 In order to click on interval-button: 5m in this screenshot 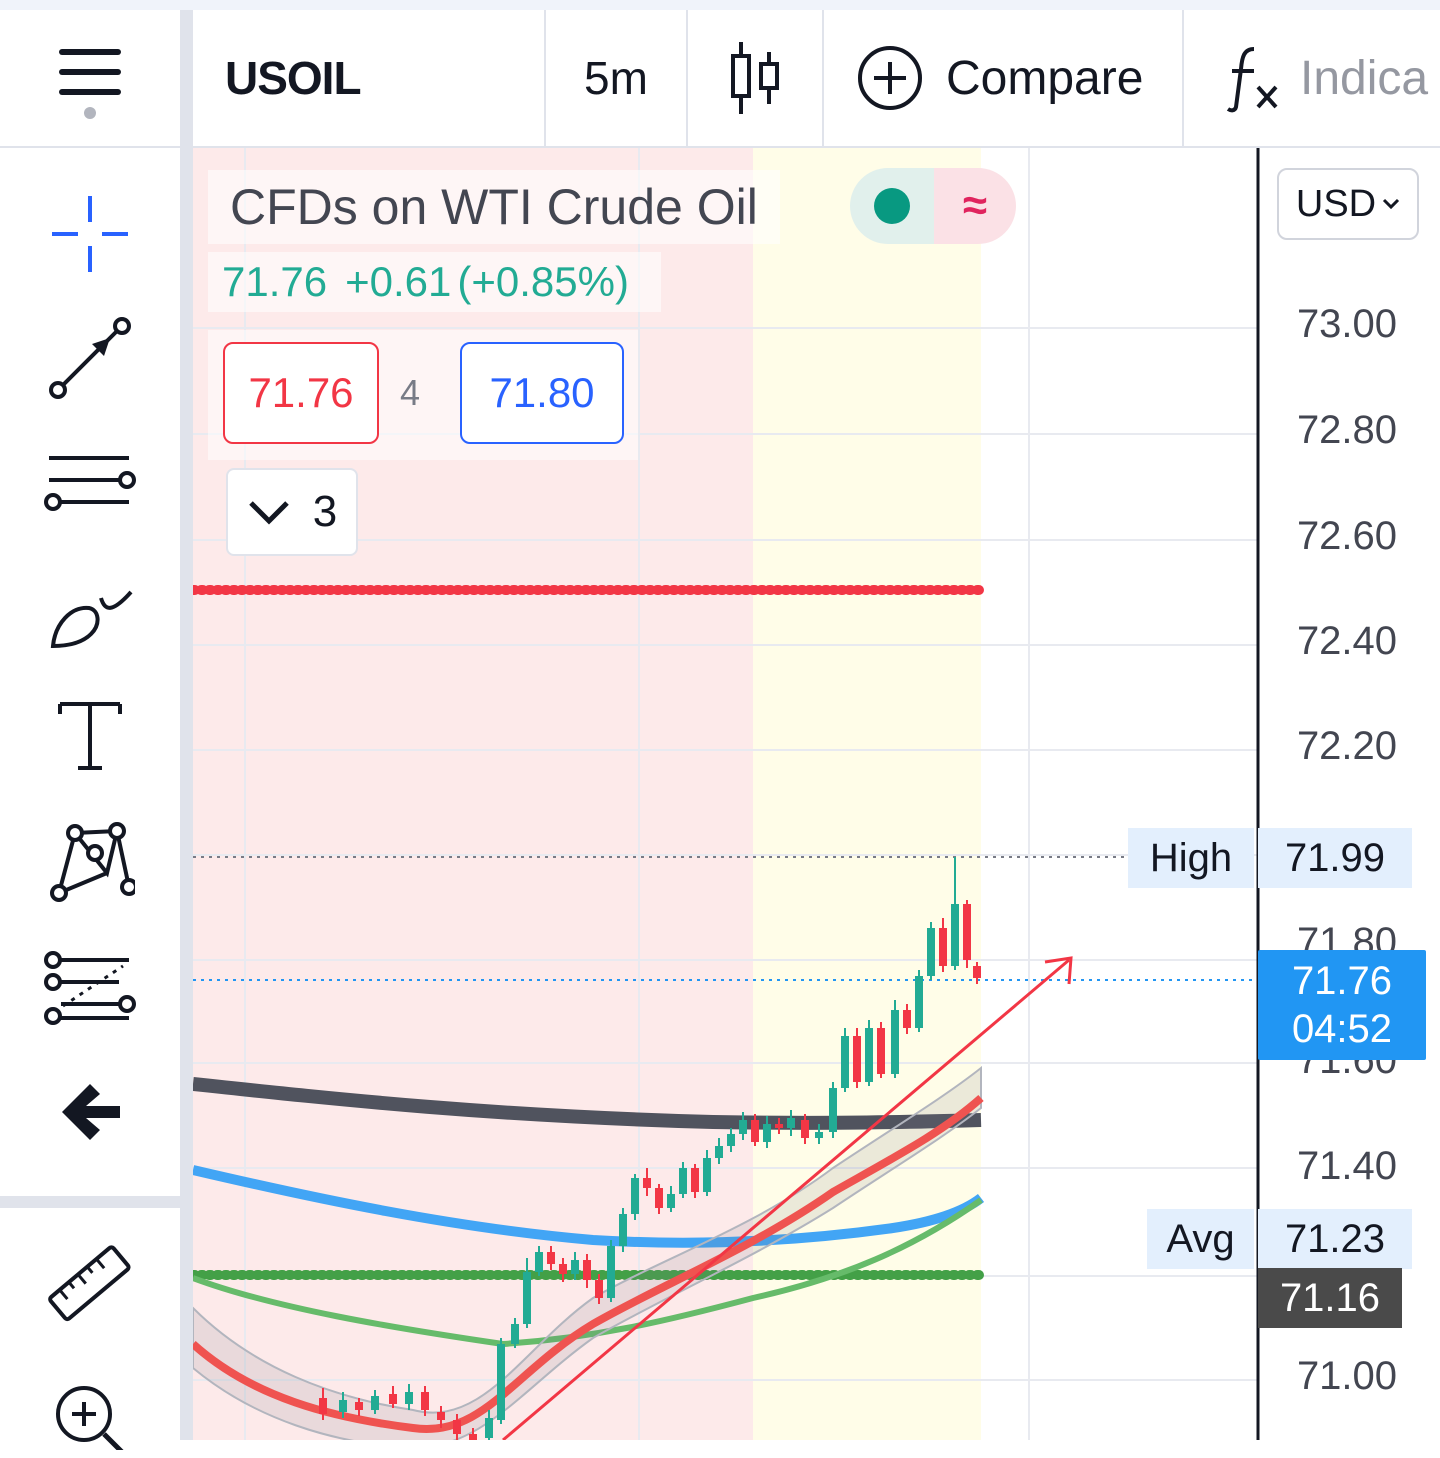, I will do `click(617, 78)`.